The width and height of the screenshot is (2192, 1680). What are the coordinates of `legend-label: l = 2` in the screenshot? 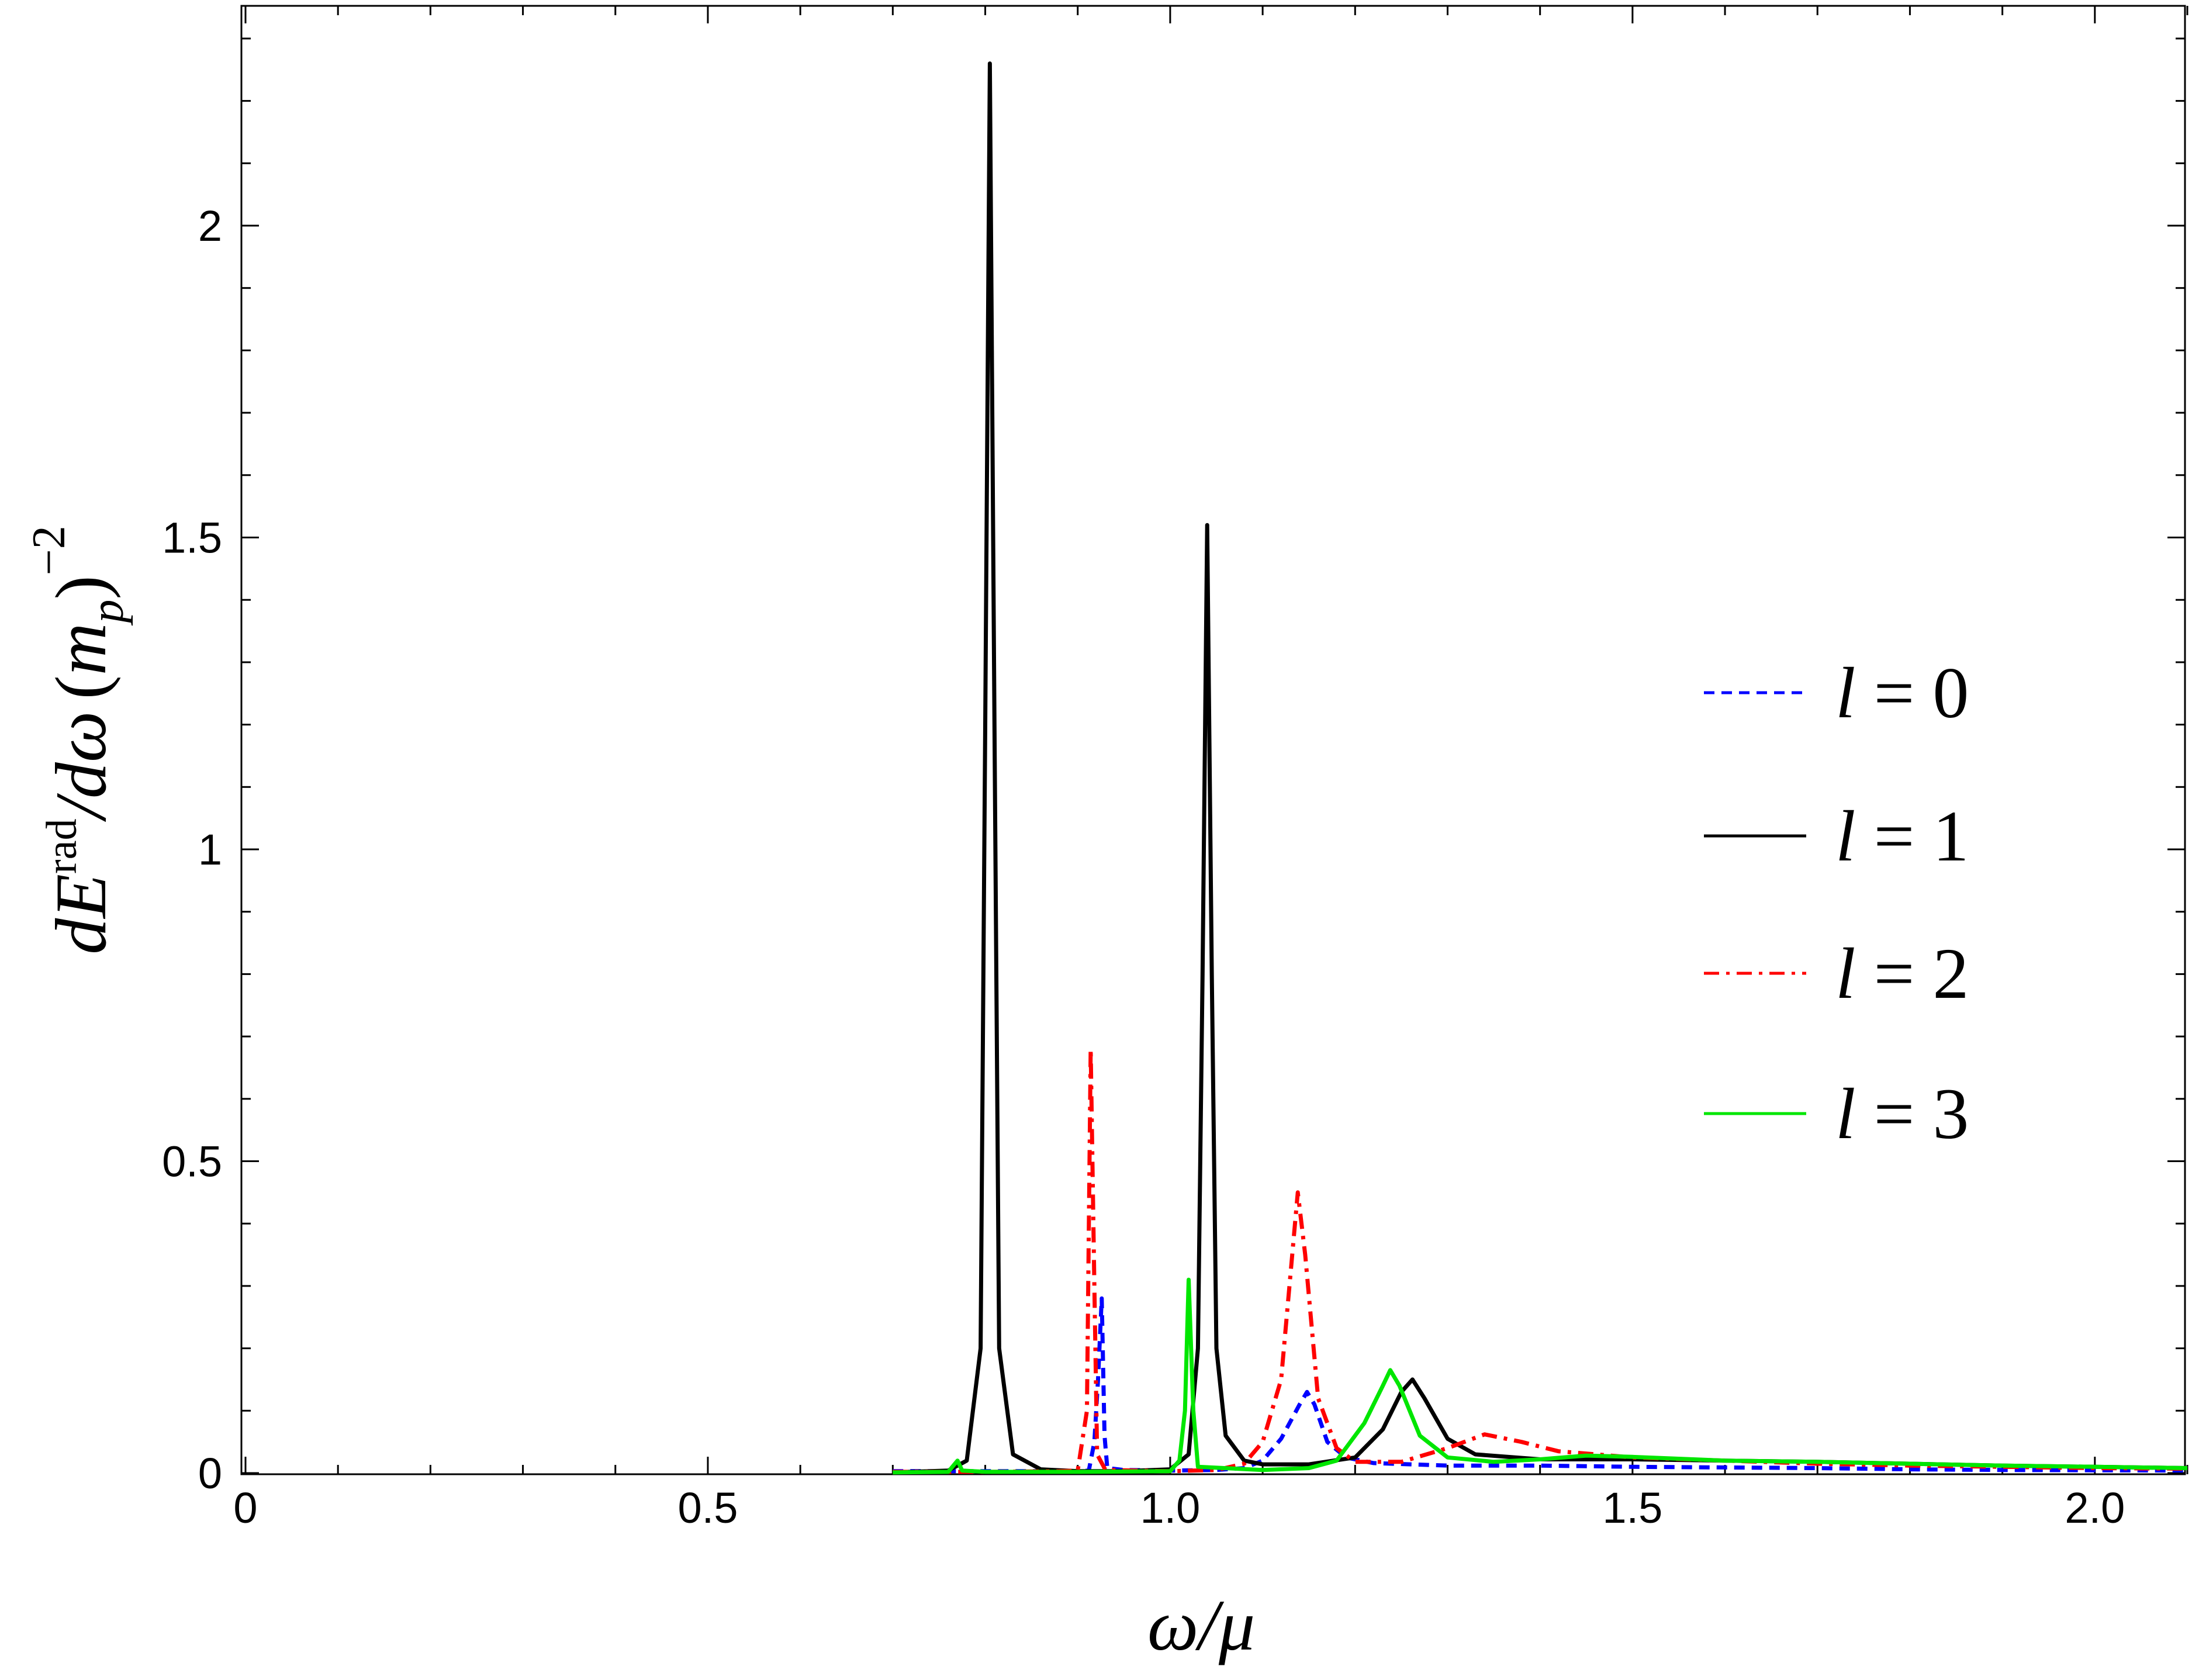 It's located at (1902, 974).